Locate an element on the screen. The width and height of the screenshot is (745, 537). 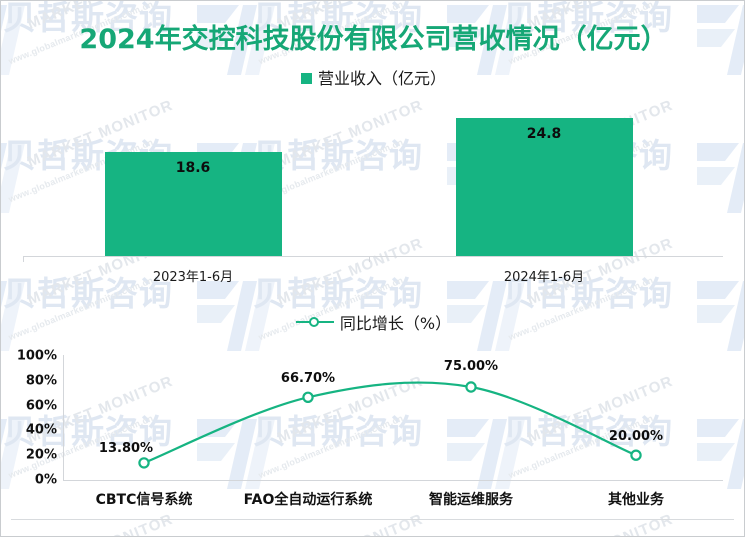
y-axis-tick-labels: 100% 80% 60% 40% 20% 0% is located at coordinates (33, 414).